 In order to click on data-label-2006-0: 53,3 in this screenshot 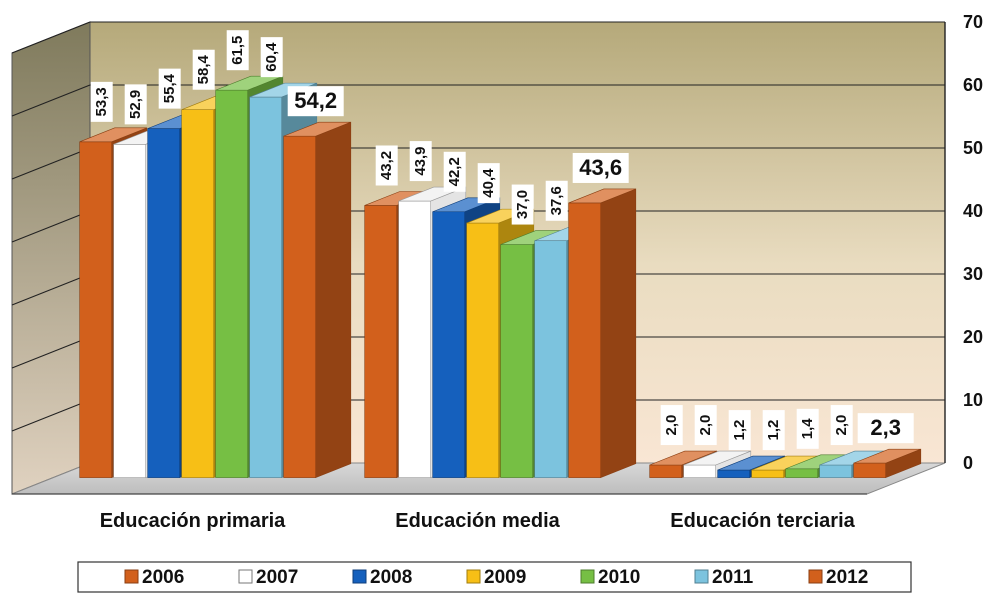, I will do `click(101, 101)`.